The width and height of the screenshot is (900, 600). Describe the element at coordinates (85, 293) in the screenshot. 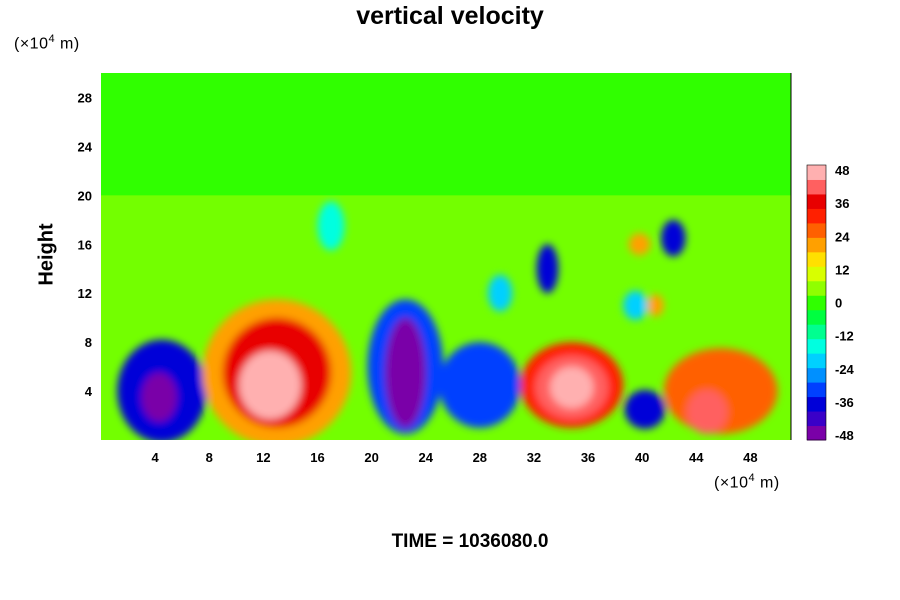

I see `y-tick-label: 12` at that location.